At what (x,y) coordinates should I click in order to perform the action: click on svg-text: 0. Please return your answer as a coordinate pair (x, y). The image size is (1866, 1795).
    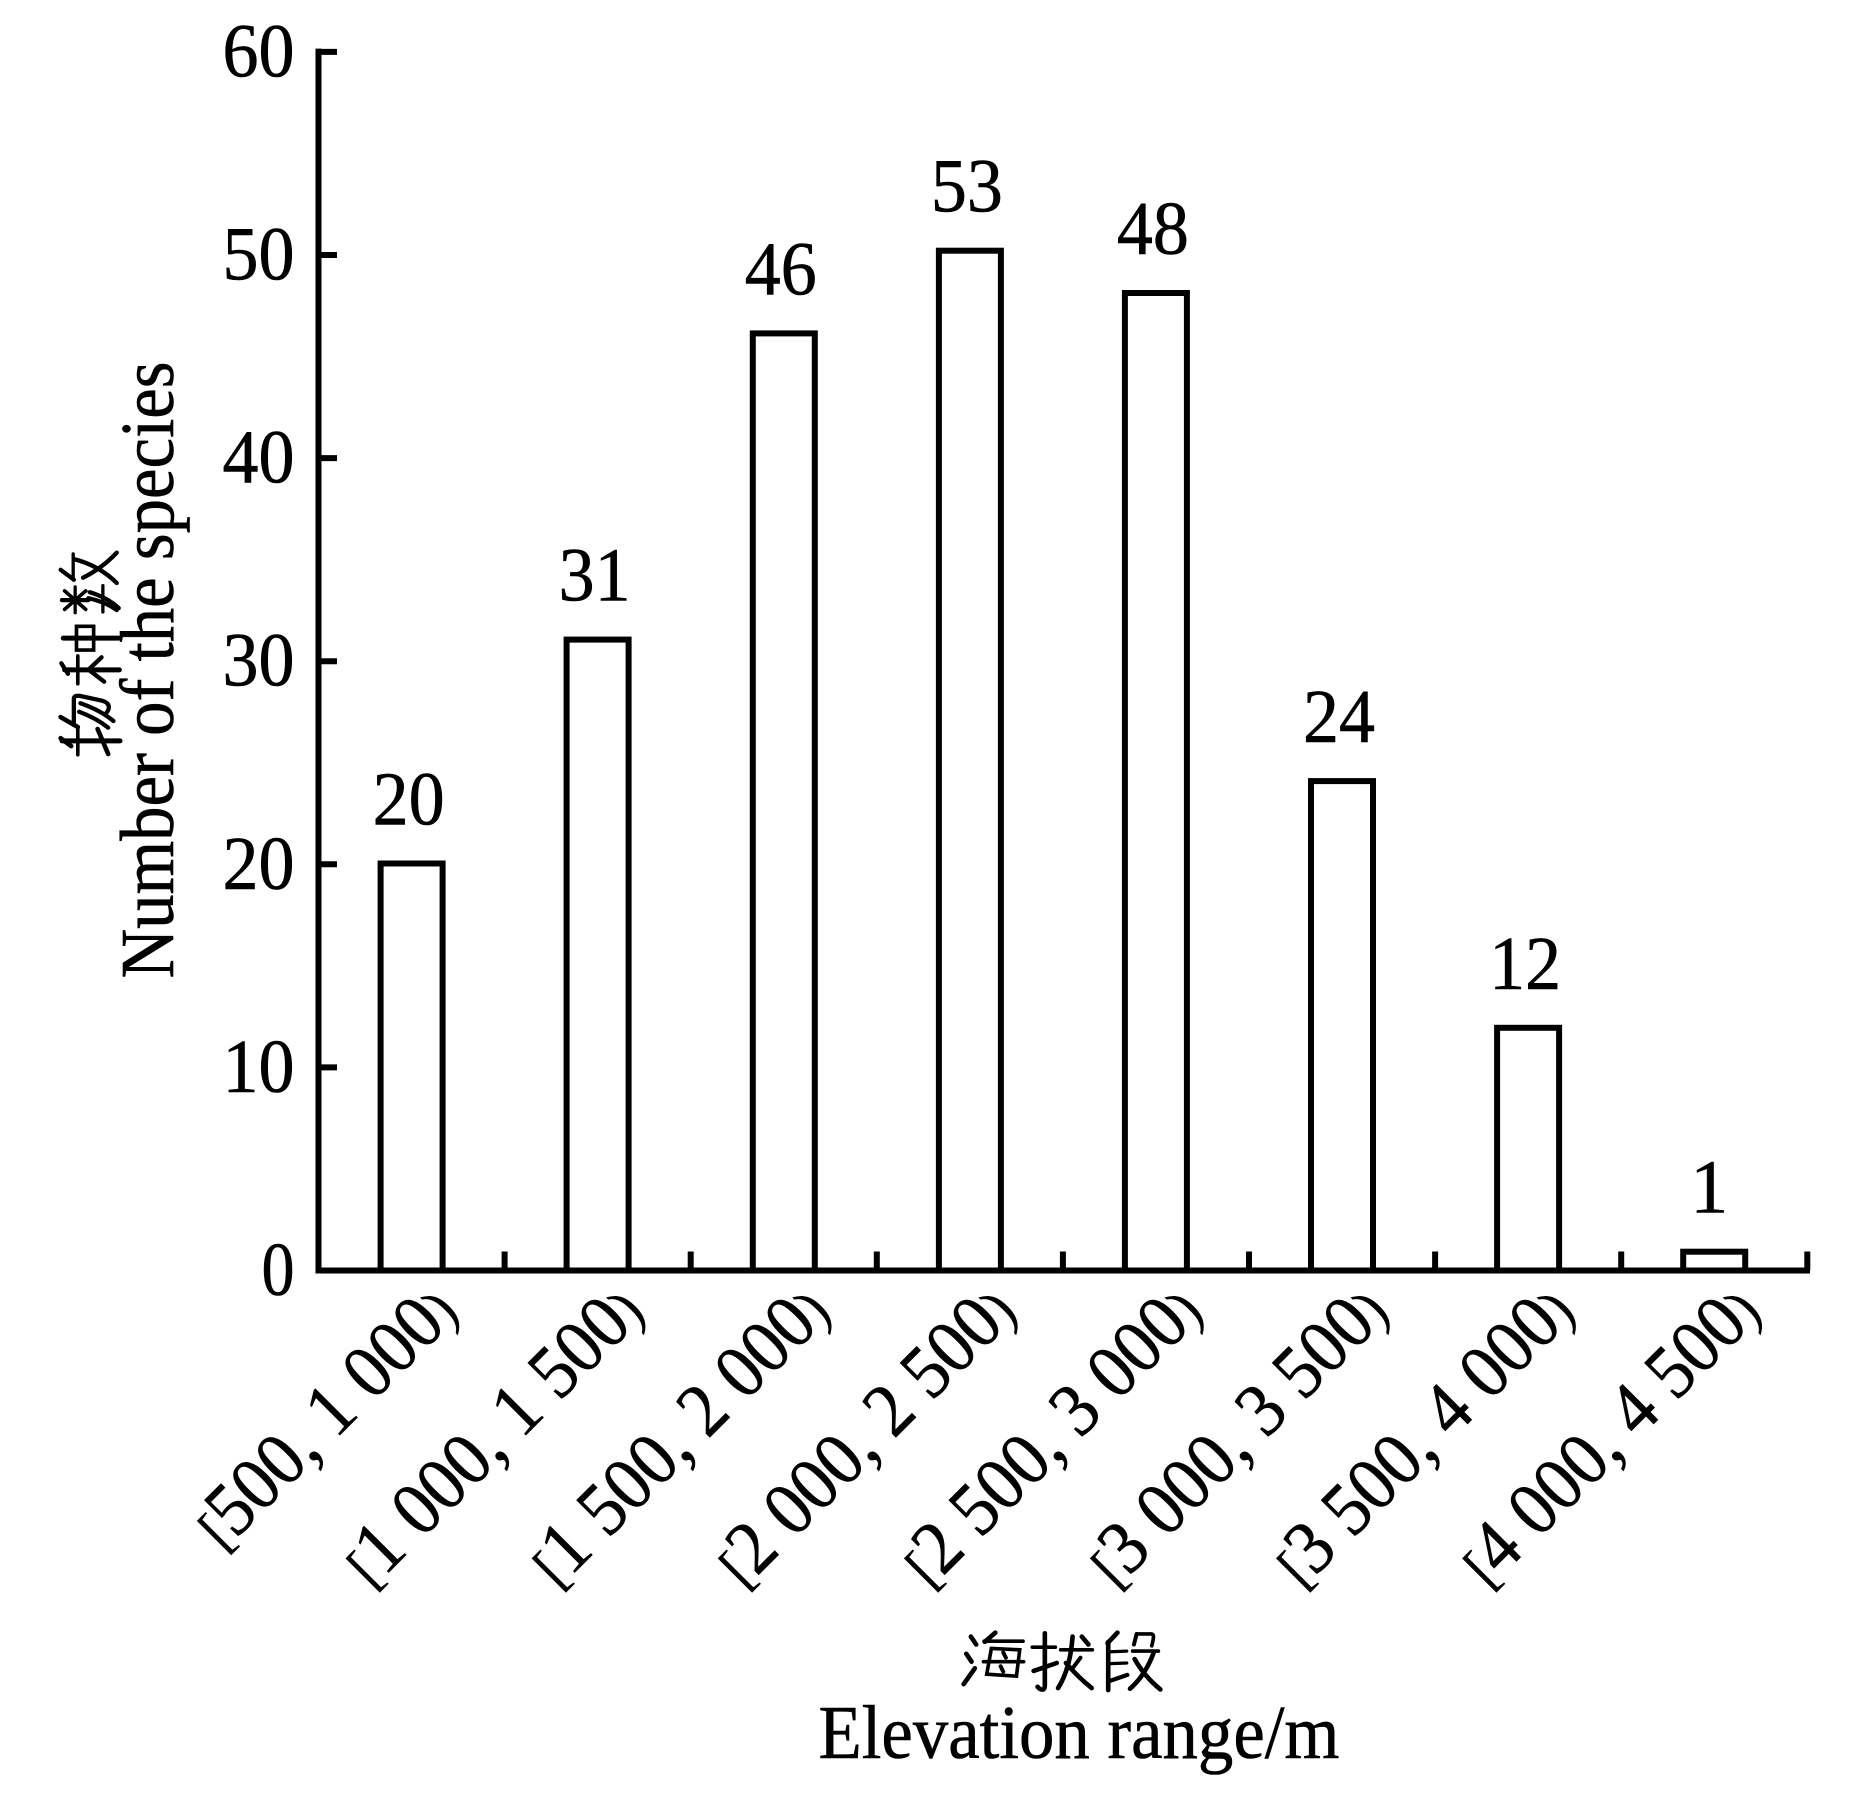
    Looking at the image, I should click on (278, 1270).